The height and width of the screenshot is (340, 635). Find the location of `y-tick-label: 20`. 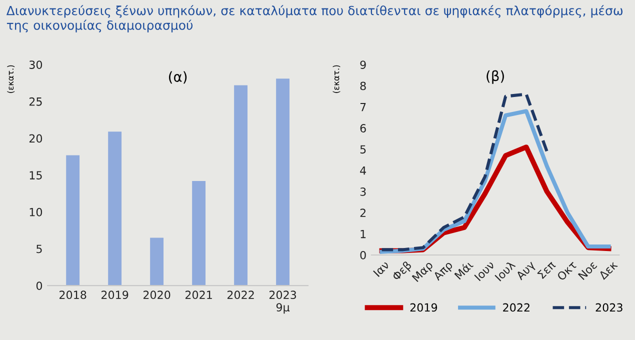

y-tick-label: 20 is located at coordinates (35, 138).